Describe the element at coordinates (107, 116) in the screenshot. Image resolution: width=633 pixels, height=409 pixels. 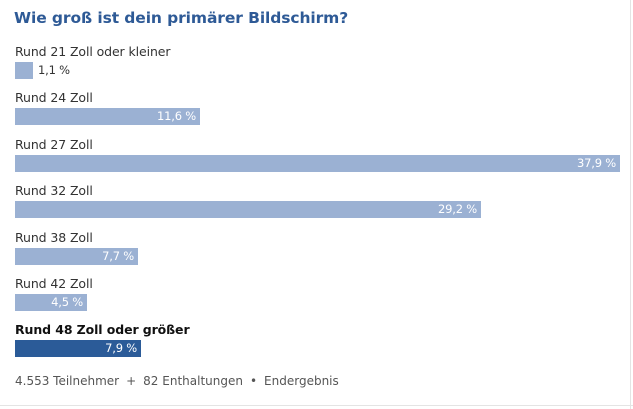
I see `result-bar: 11,6 %` at that location.